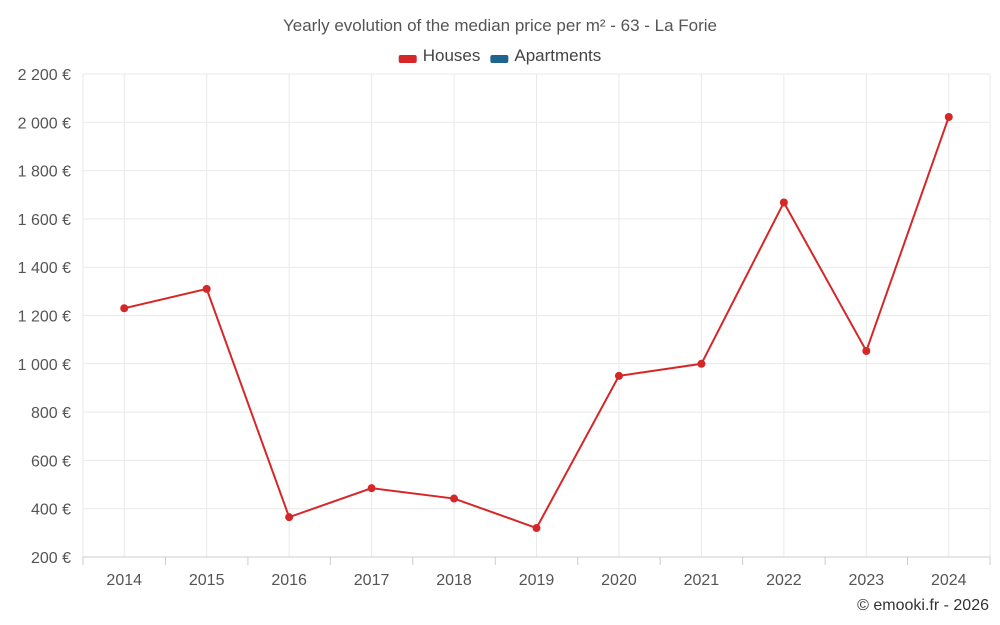  What do you see at coordinates (557, 55) in the screenshot?
I see `legend-label: Apartments` at bounding box center [557, 55].